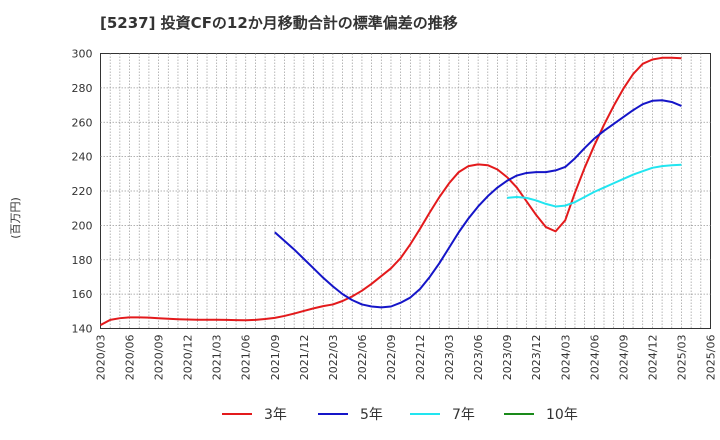 The width and height of the screenshot is (720, 440). Describe the element at coordinates (82, 260) in the screenshot. I see `y-tick-label: 180` at that location.